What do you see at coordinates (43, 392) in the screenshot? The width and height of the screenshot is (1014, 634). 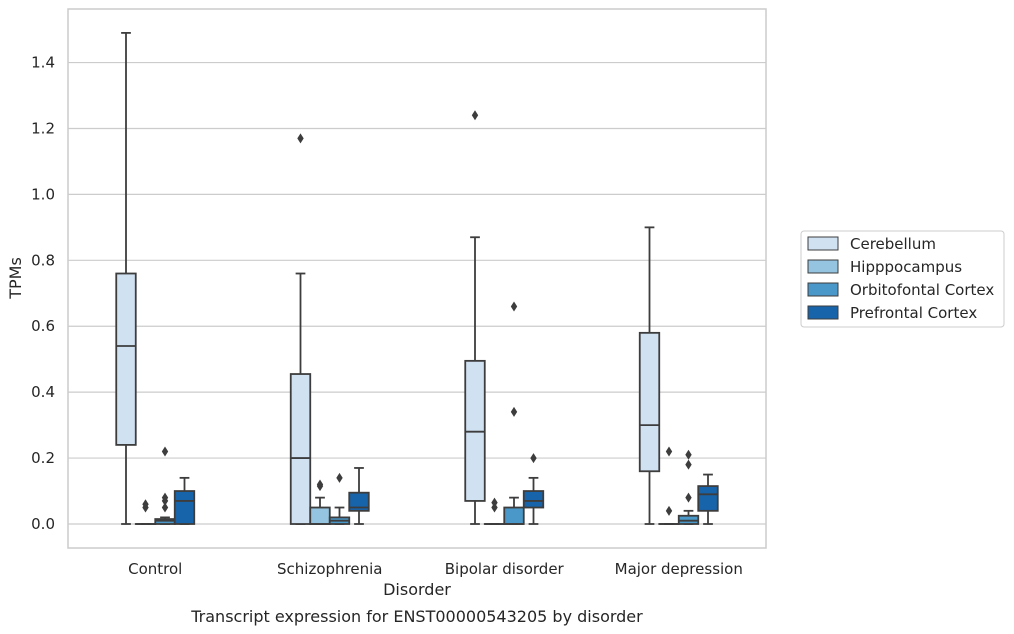 I see `y-tick-label: 0.4` at bounding box center [43, 392].